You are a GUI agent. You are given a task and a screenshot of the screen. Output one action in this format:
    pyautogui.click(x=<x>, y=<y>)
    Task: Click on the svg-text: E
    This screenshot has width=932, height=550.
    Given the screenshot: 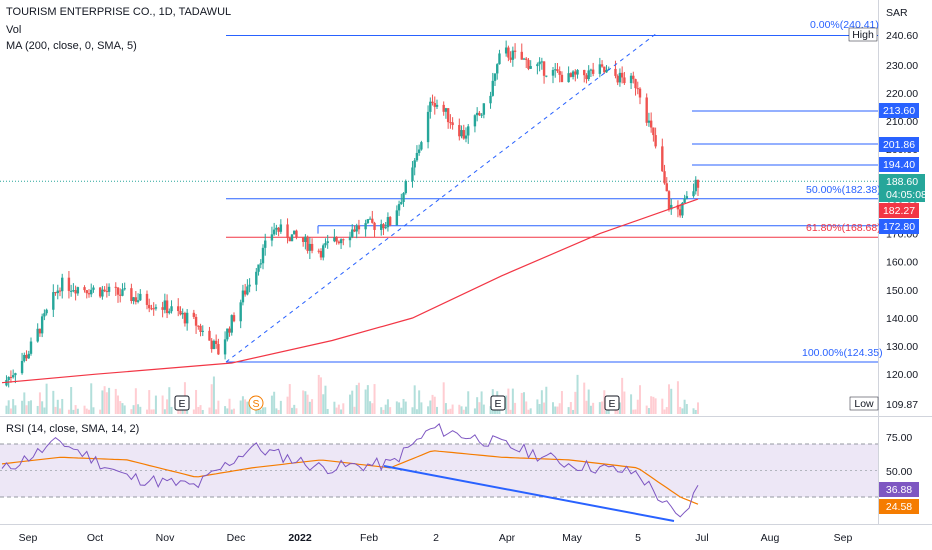 What is the action you would take?
    pyautogui.click(x=181, y=404)
    